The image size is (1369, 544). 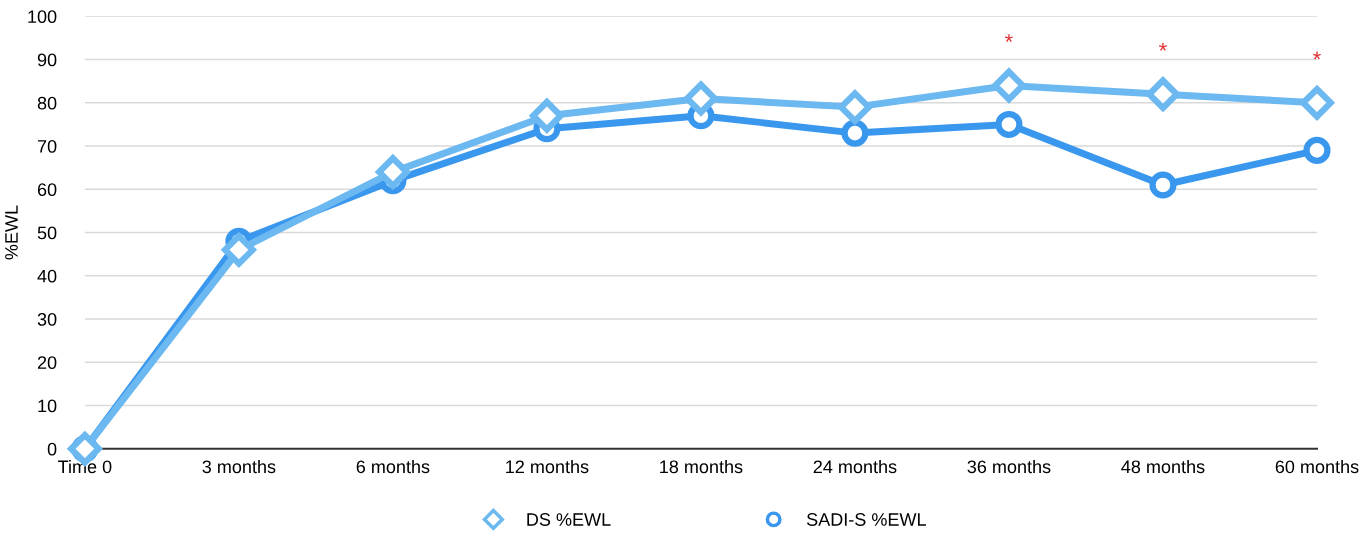 What do you see at coordinates (47, 406) in the screenshot?
I see `y-tick-label: 10` at bounding box center [47, 406].